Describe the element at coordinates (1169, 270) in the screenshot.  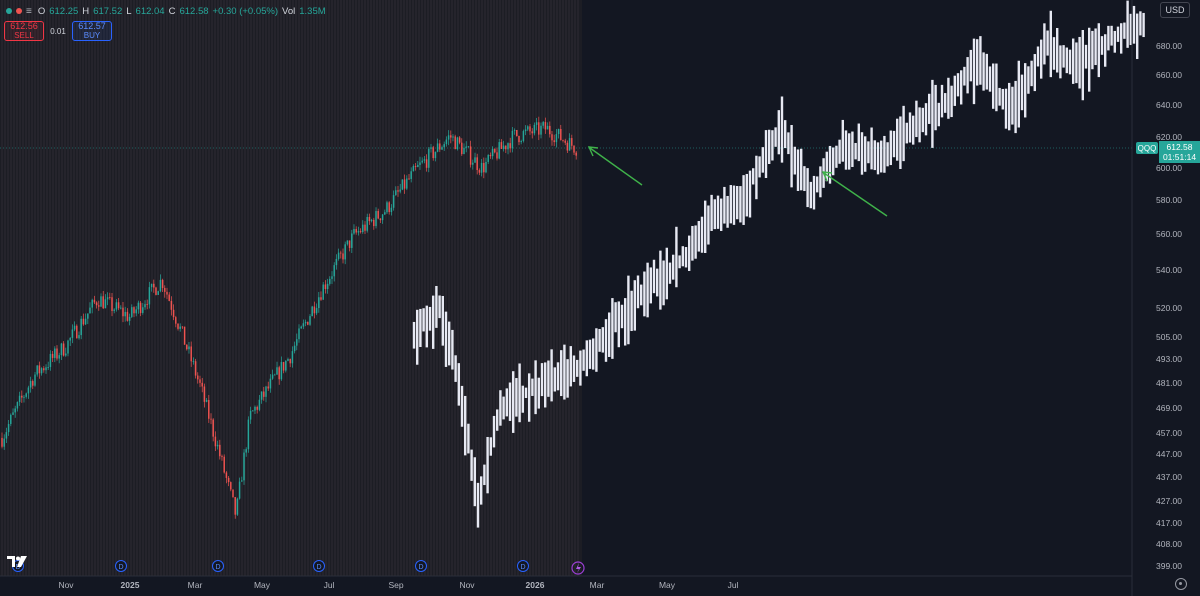
I see `price-tick-label: 540.00` at that location.